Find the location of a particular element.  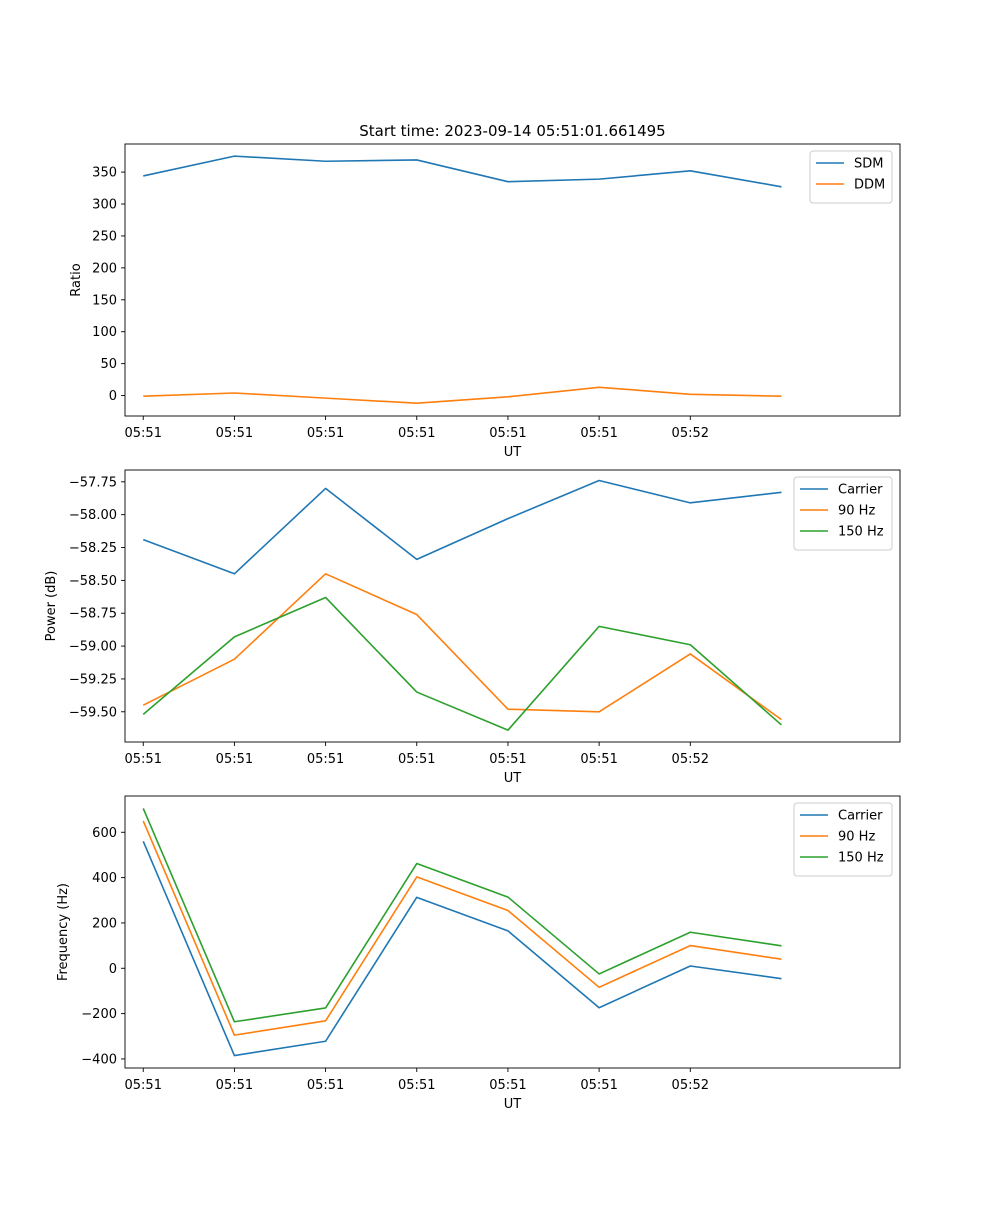

legend-box is located at coordinates (851, 177).